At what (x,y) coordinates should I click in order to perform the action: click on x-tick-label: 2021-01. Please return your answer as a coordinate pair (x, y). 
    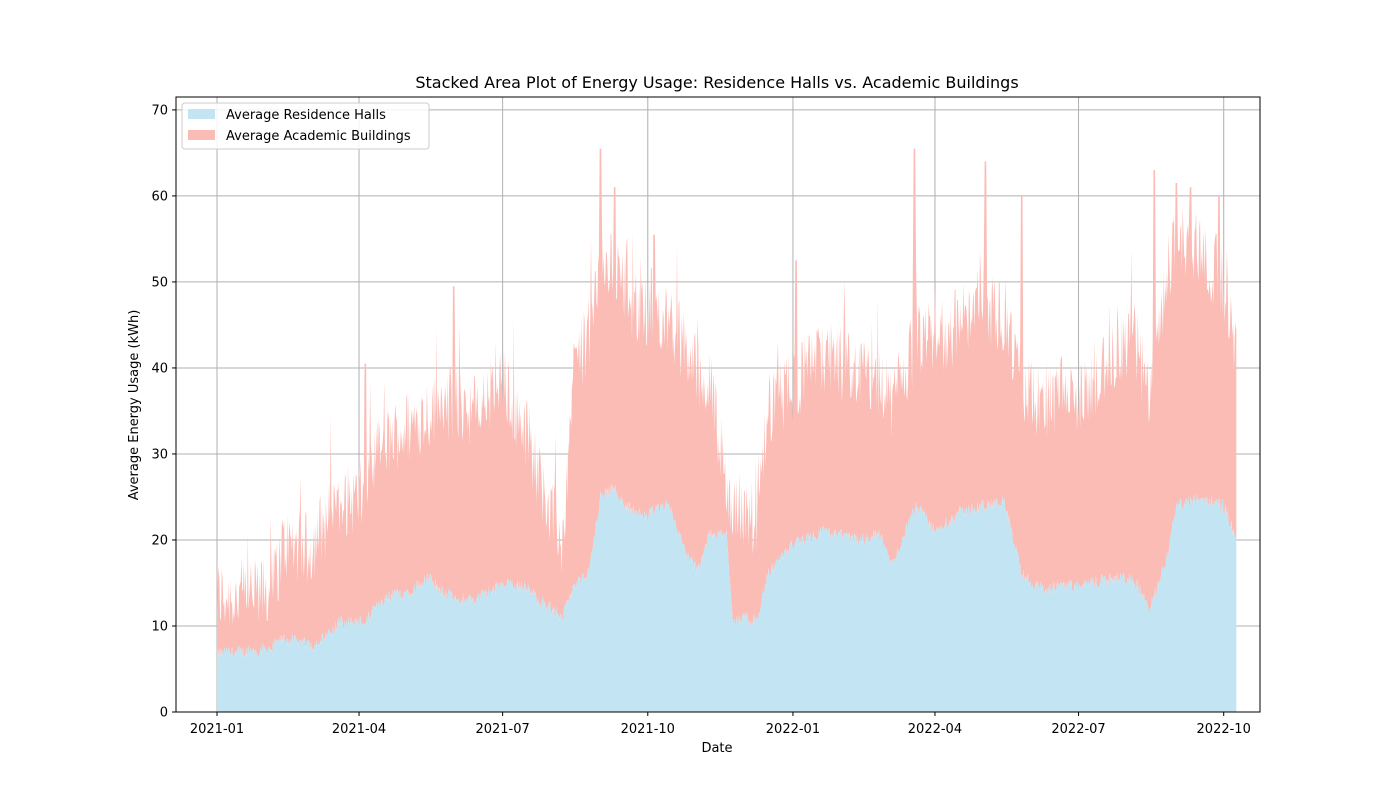
    Looking at the image, I should click on (217, 729).